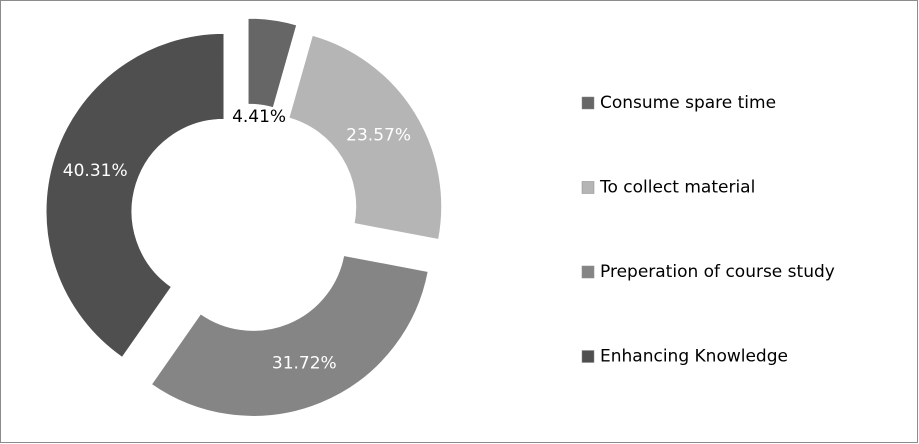 The height and width of the screenshot is (444, 919). What do you see at coordinates (378, 135) in the screenshot?
I see `data-label: 23.57%` at bounding box center [378, 135].